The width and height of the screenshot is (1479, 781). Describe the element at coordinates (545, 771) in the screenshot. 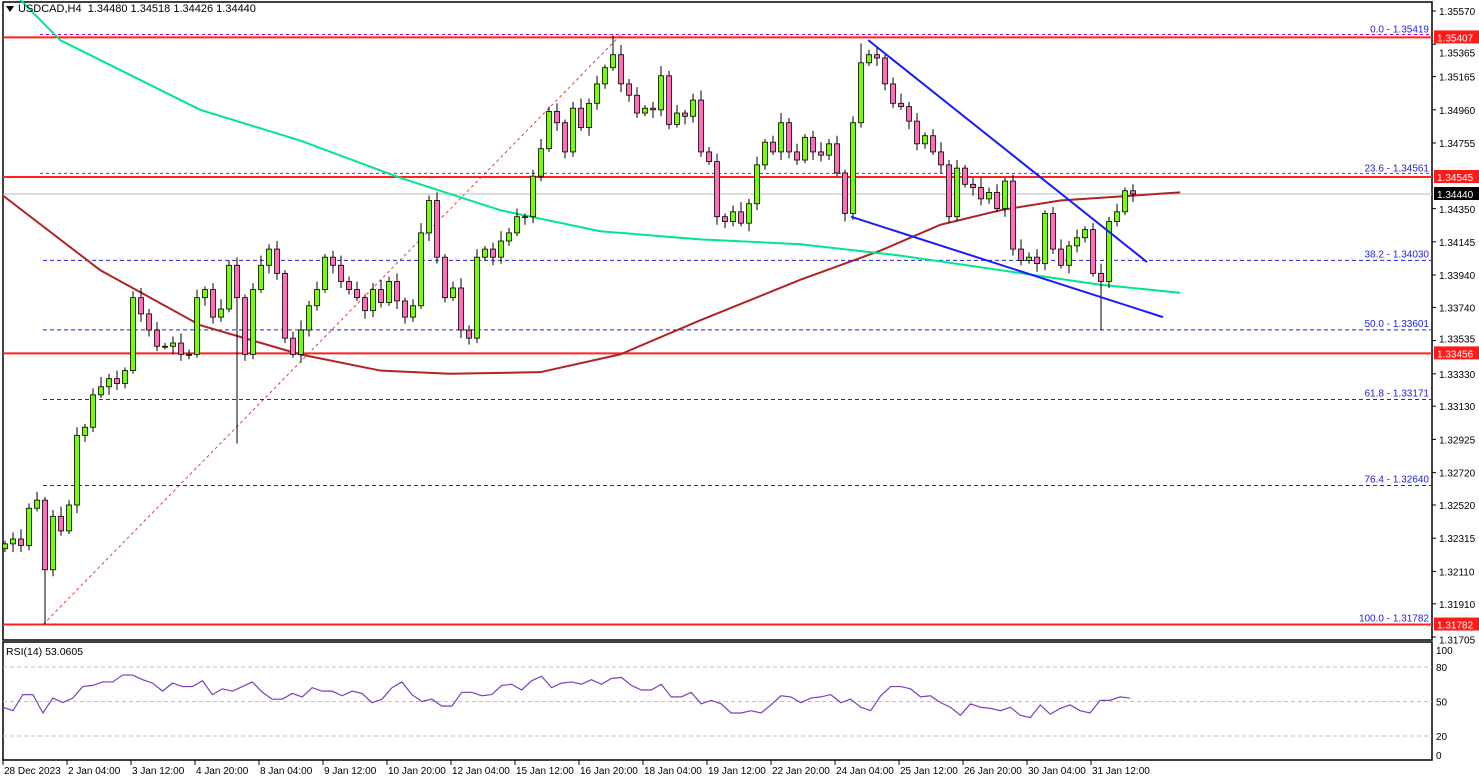

I see `x-tick-label: 15 Jan 12:00` at that location.